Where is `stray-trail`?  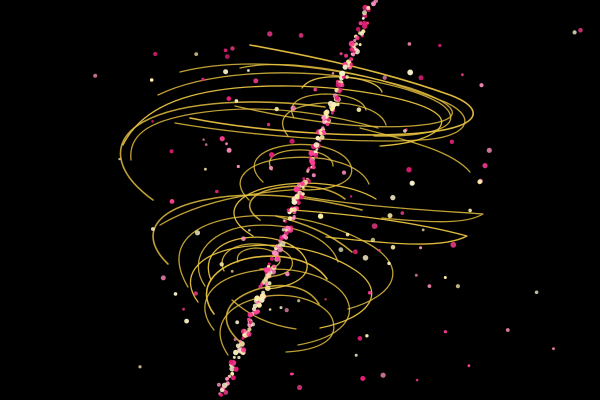 stray-trail is located at coordinates (314, 234).